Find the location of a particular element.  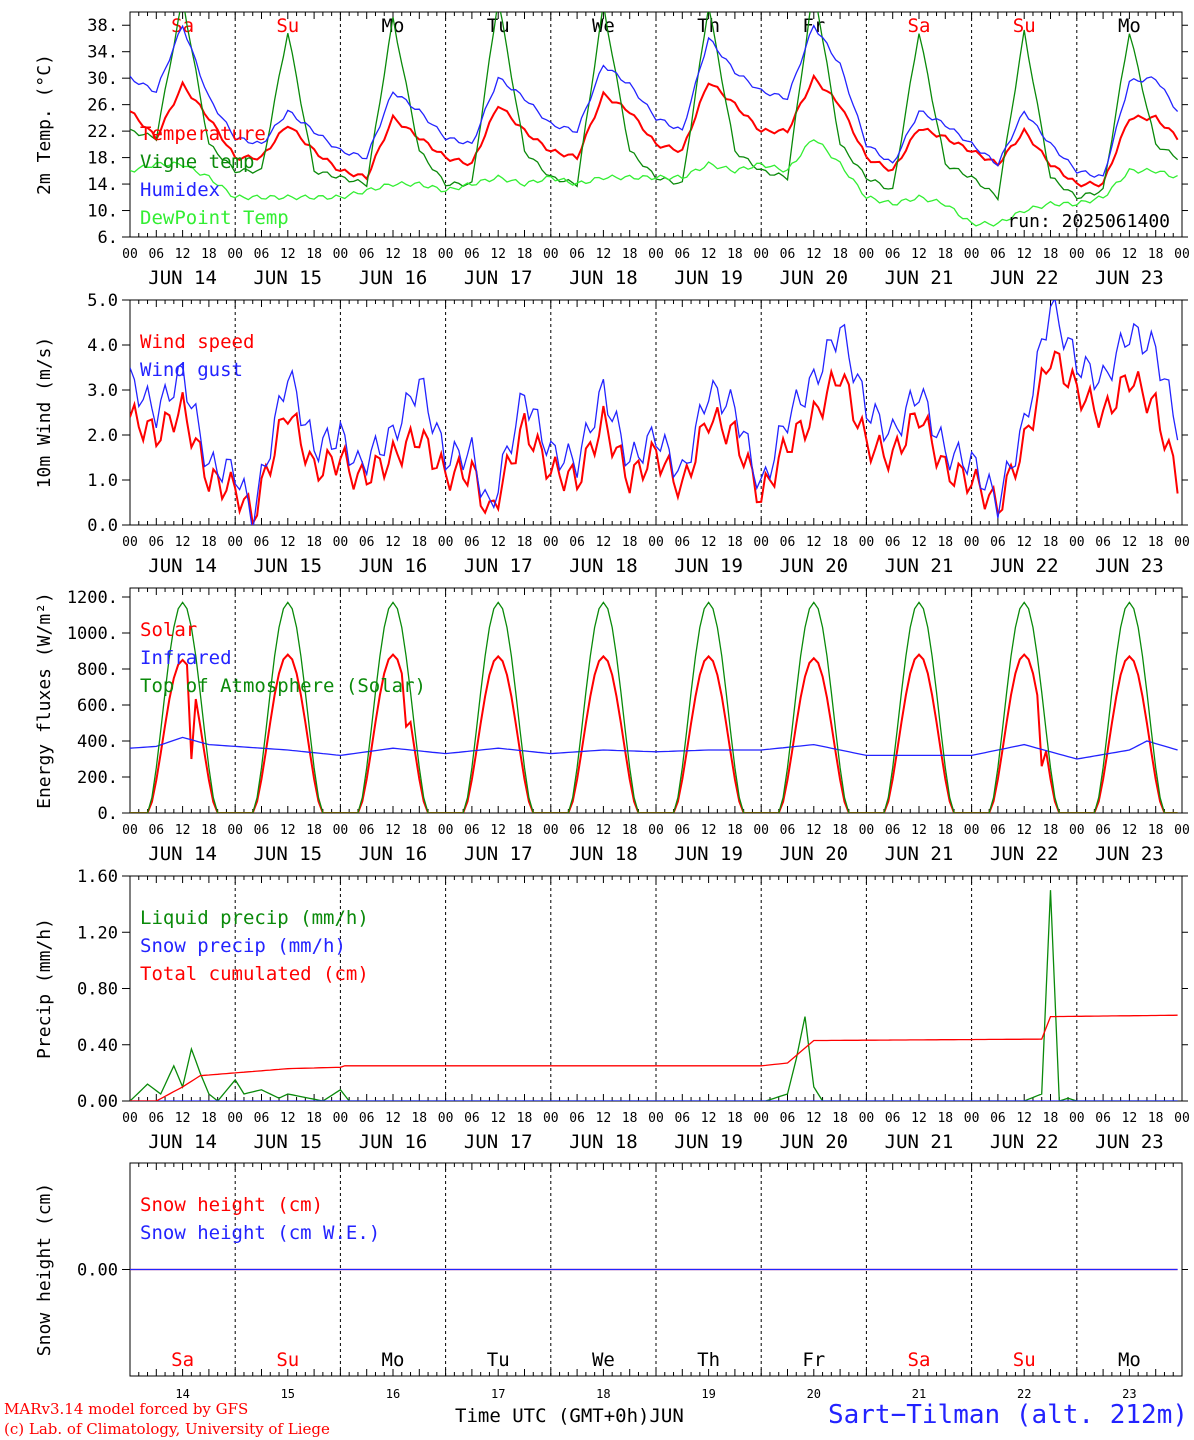

y-tick-label: 30. is located at coordinates (102, 79).